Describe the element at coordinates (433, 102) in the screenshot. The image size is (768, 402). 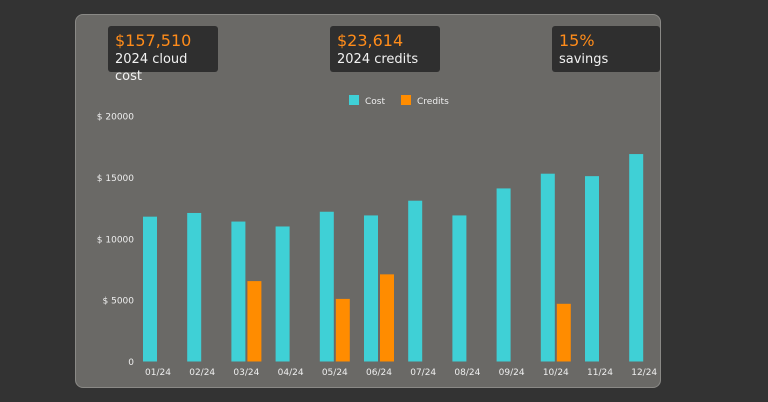
I see `legend-label: Credits` at that location.